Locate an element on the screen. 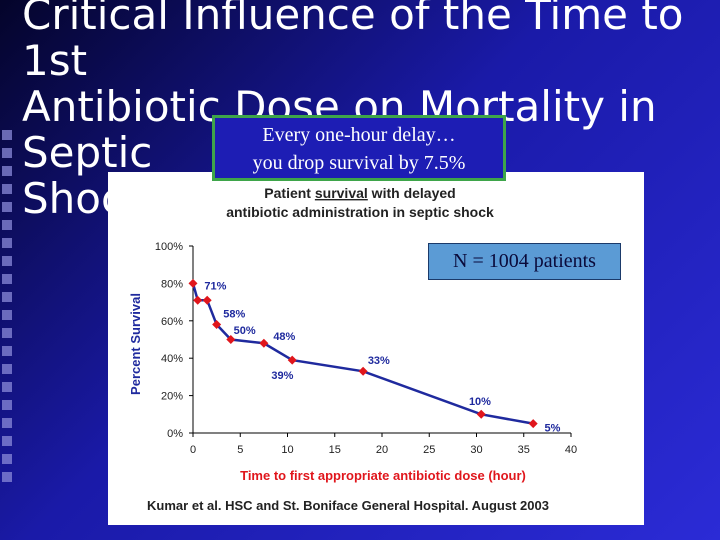 This screenshot has width=720, height=540. x-tick-label: 20 is located at coordinates (382, 450).